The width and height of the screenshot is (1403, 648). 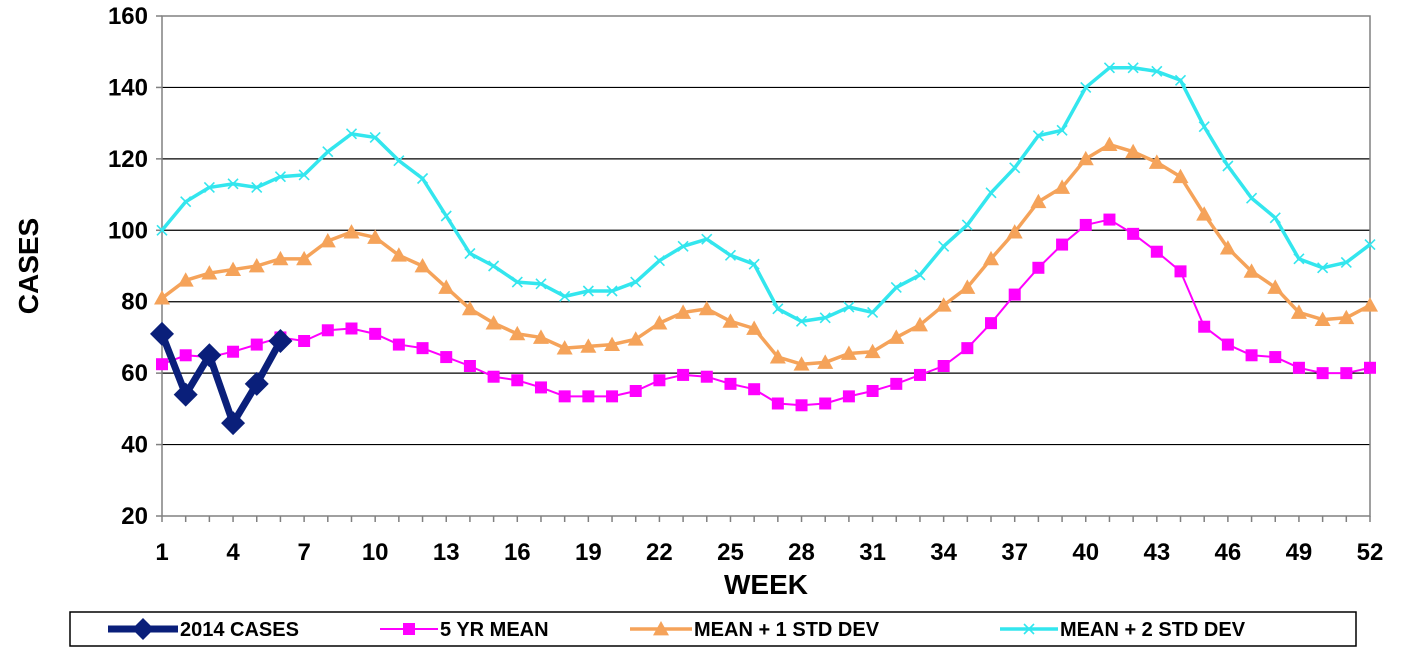 I want to click on x-tick-label: 4, so click(x=233, y=552).